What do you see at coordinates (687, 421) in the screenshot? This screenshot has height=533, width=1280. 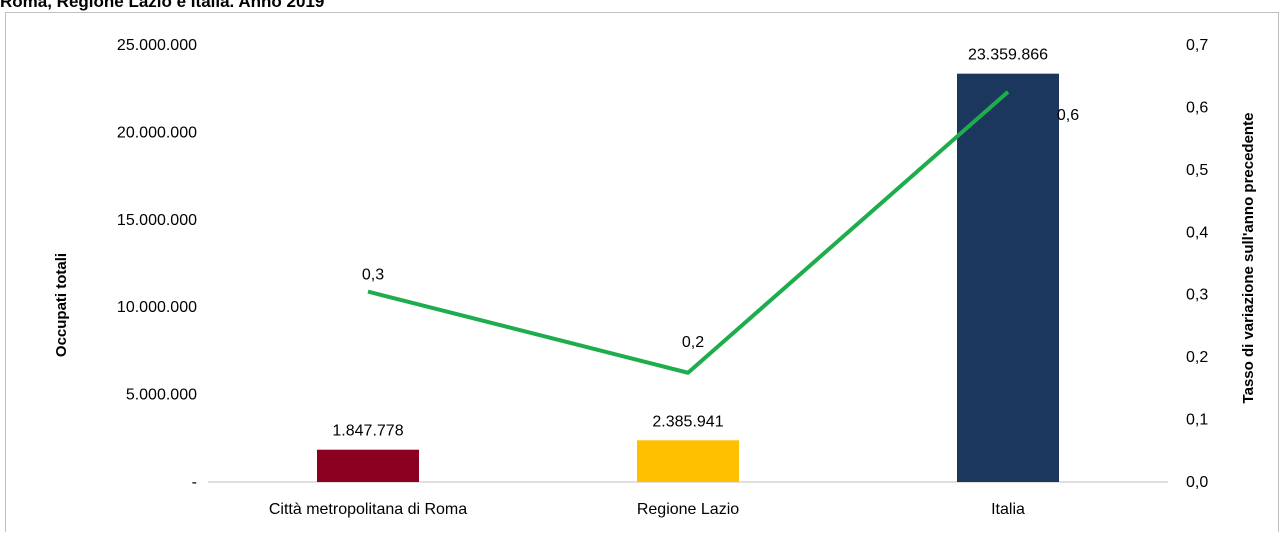 I see `bar-data-label: 2.385.941` at bounding box center [687, 421].